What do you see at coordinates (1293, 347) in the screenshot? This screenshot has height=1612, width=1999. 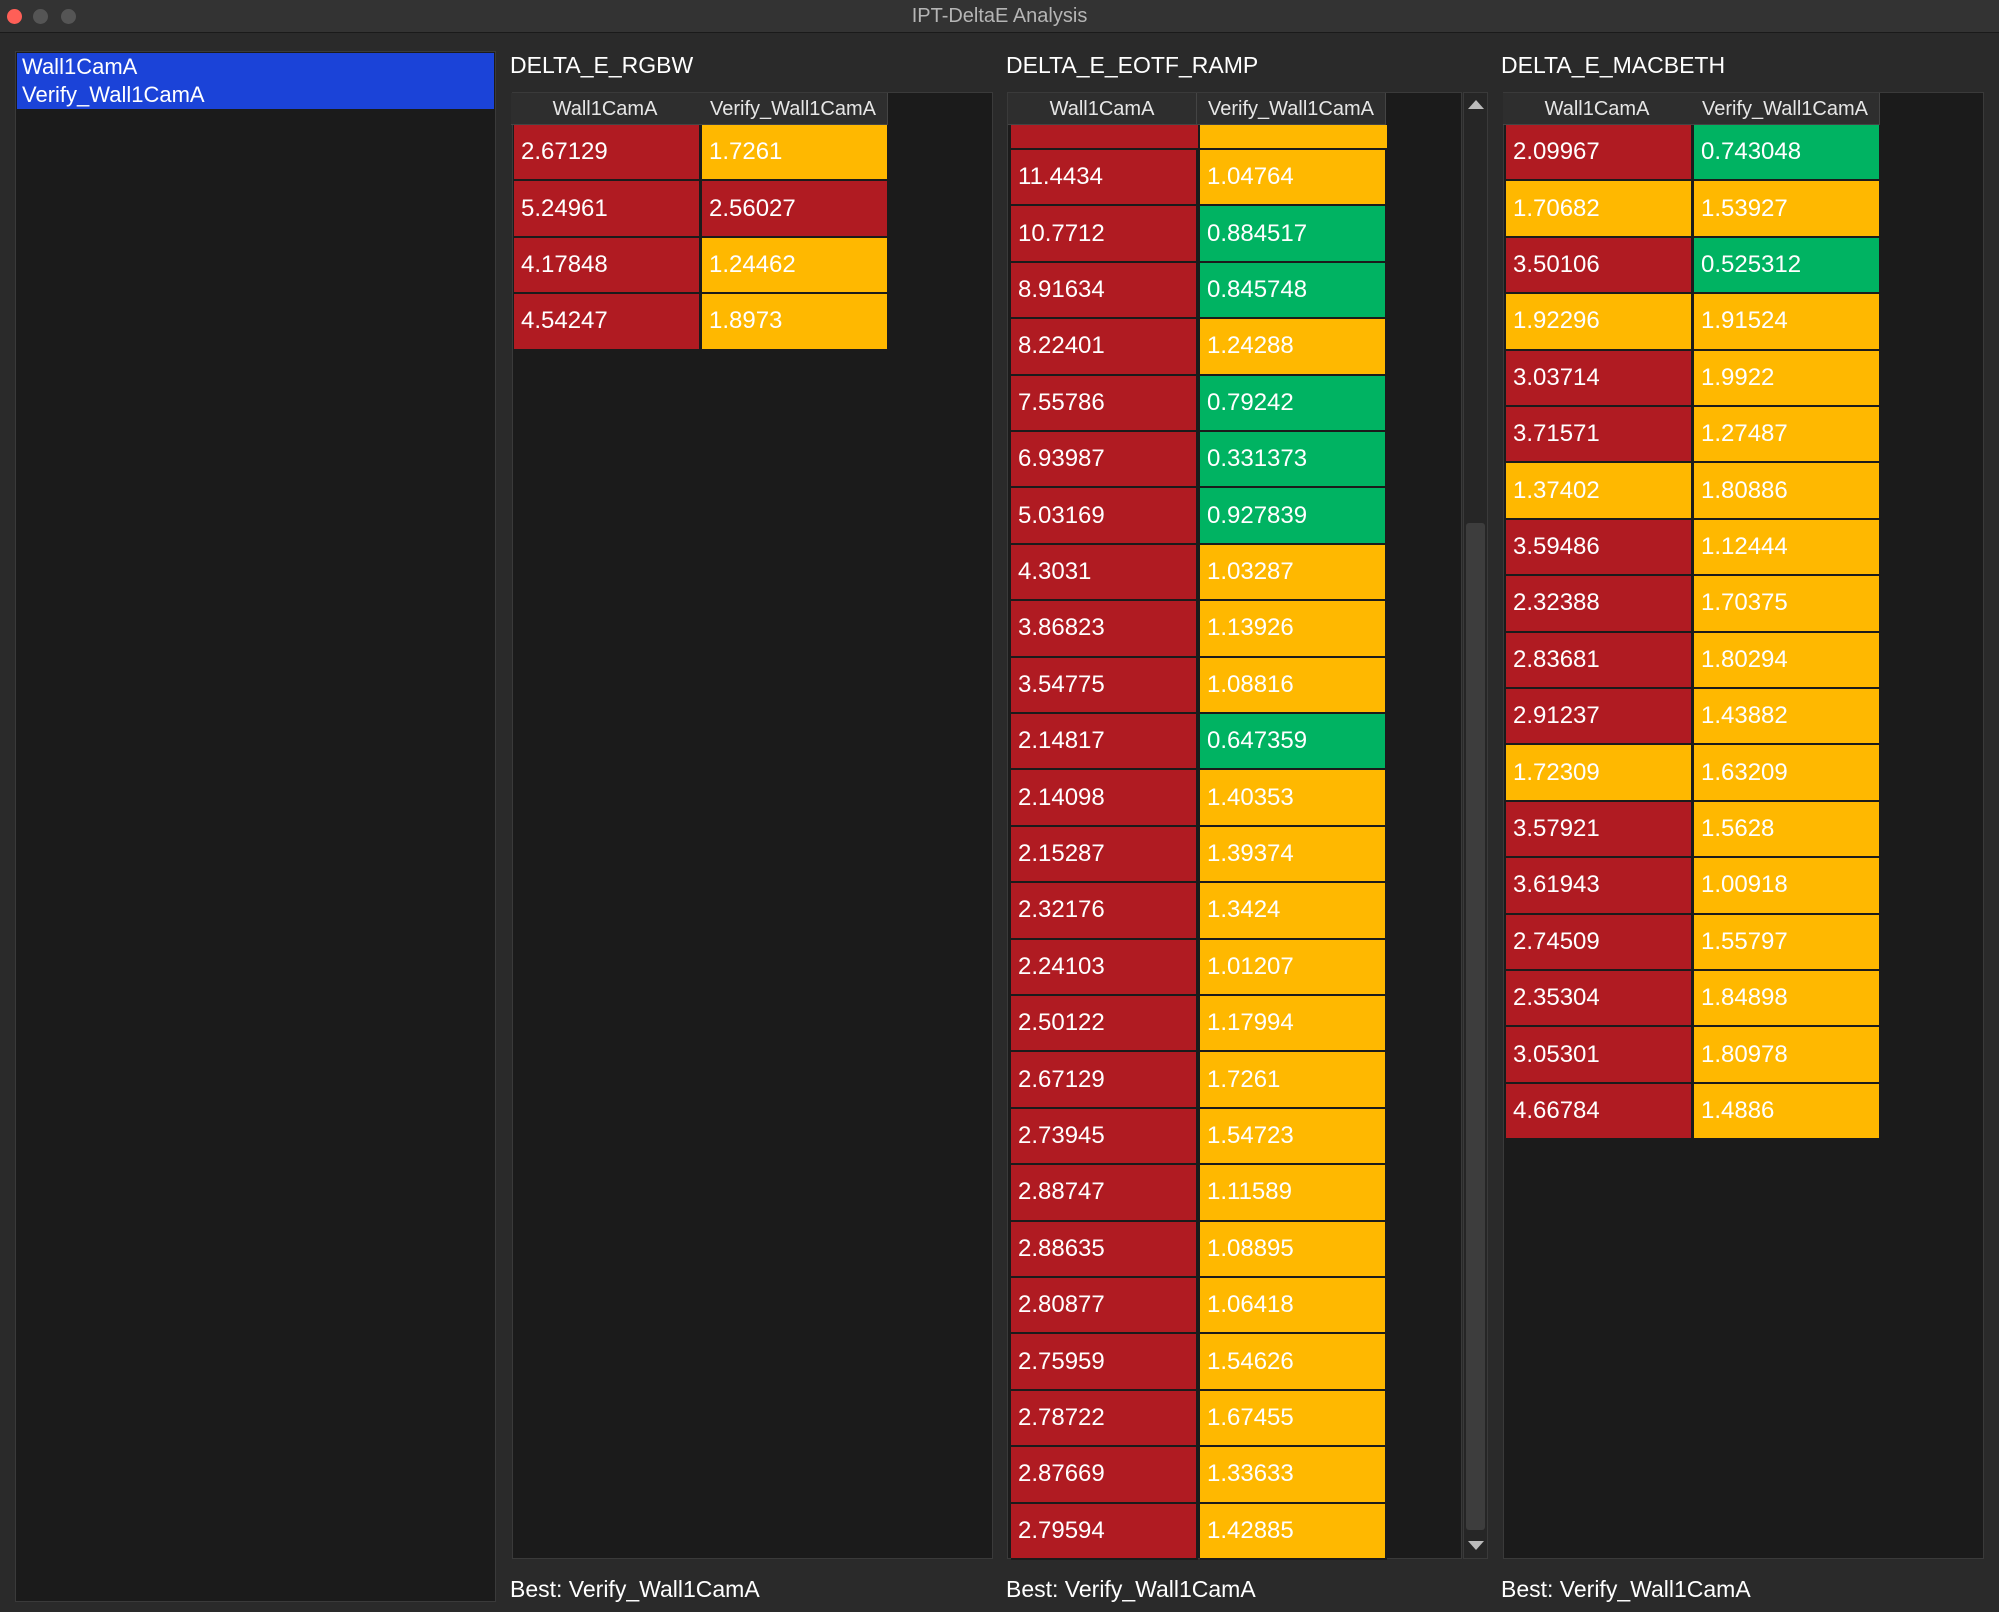 I see `table-cell: 1.24288` at bounding box center [1293, 347].